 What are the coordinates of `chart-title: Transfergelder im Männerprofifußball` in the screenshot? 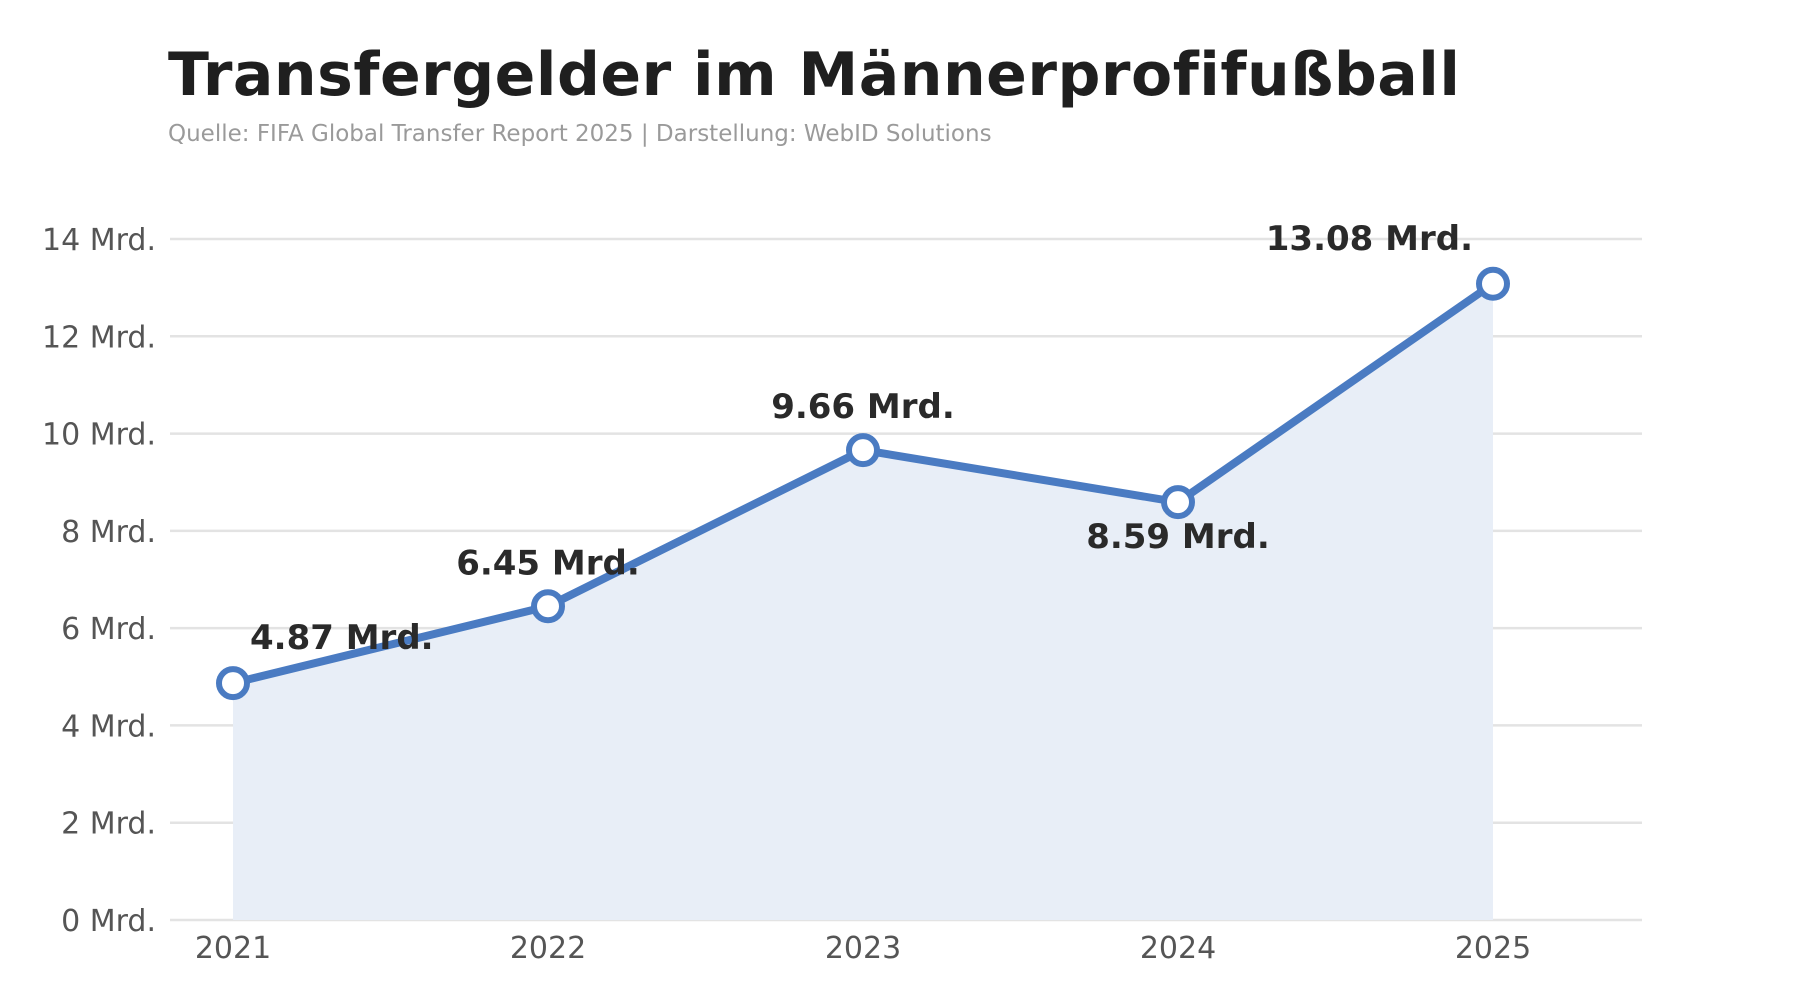 It's located at (814, 75).